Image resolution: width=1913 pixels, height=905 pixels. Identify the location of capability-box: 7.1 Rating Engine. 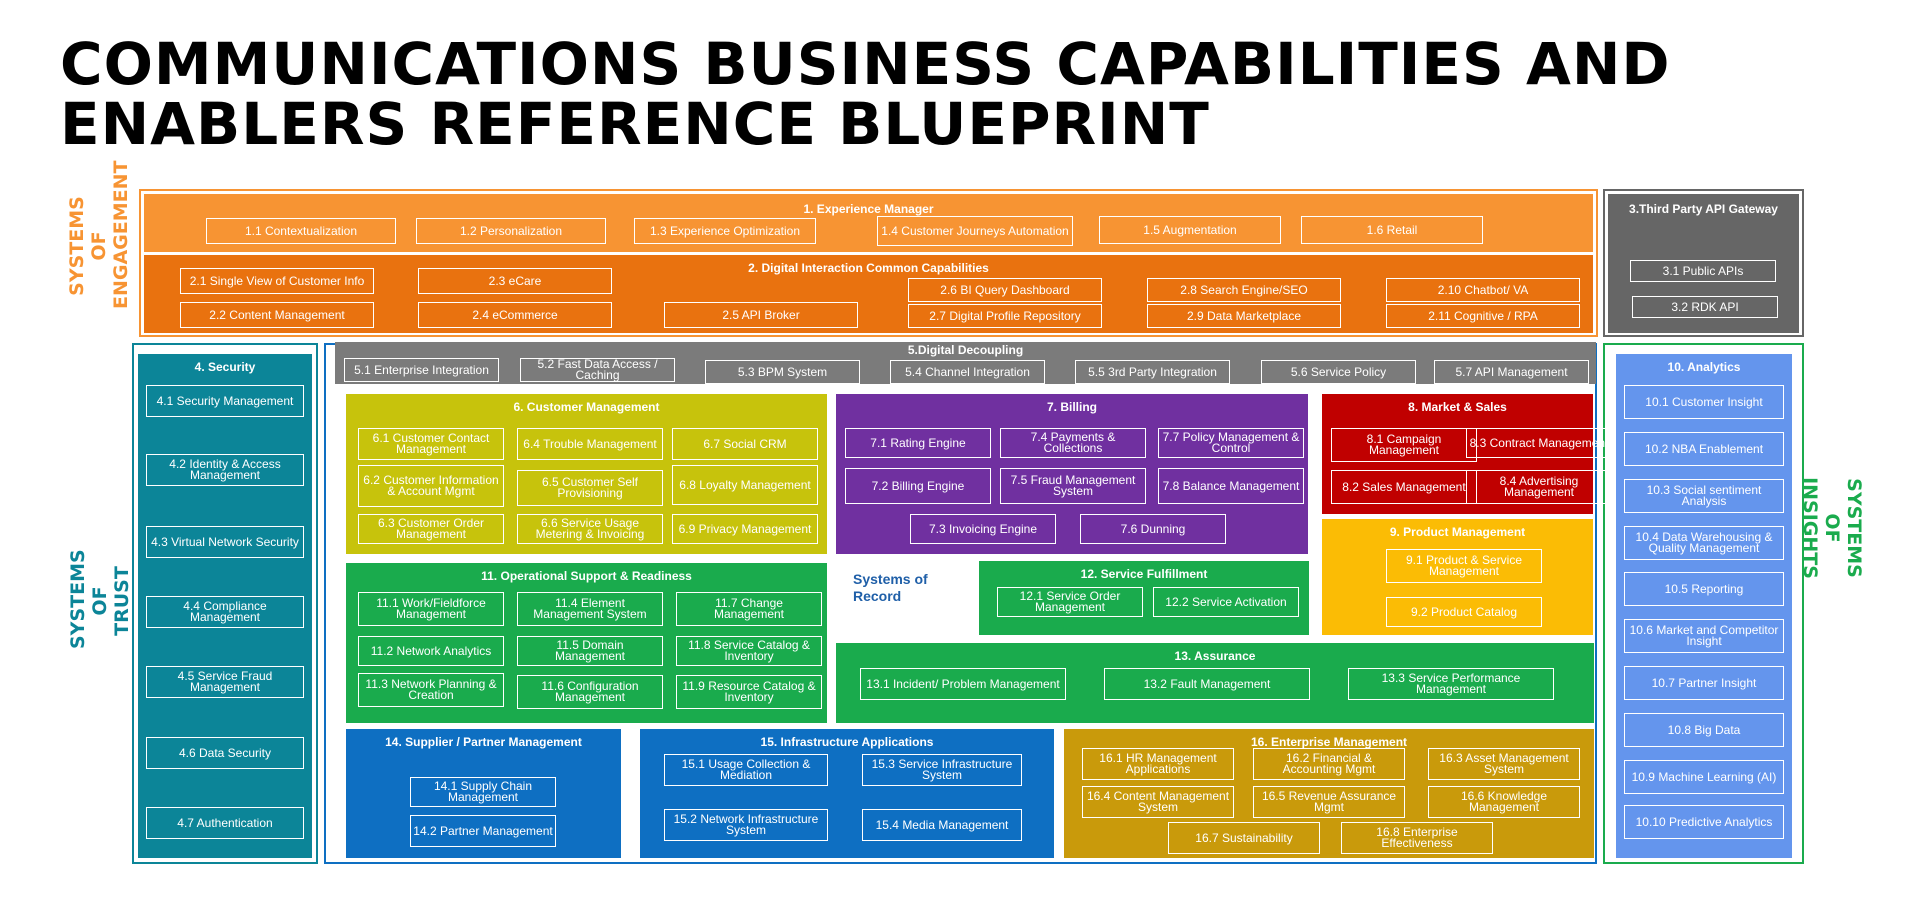
(918, 443).